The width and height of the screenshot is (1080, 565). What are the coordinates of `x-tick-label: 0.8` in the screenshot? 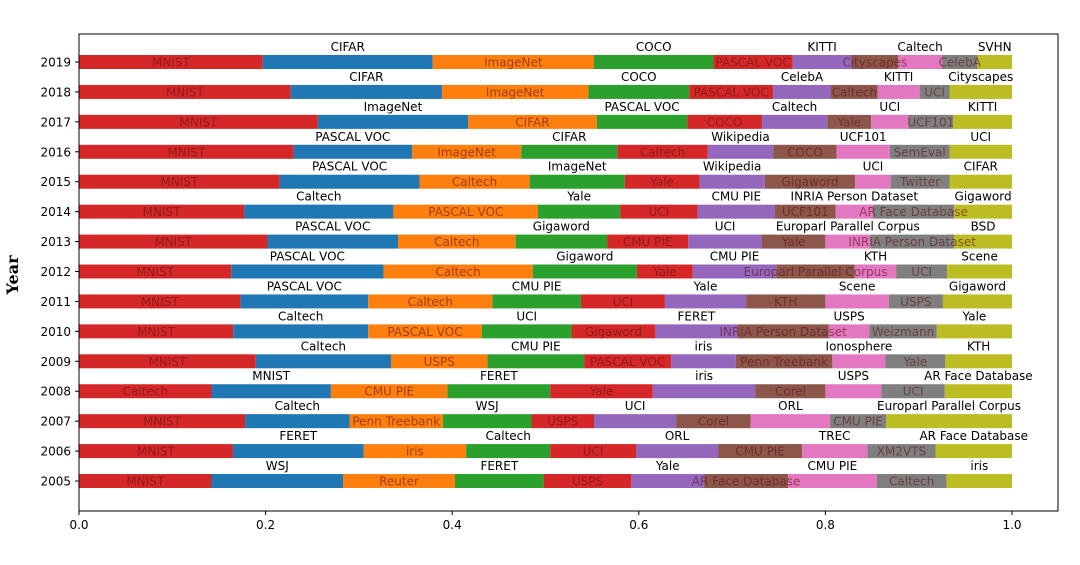 It's located at (825, 525).